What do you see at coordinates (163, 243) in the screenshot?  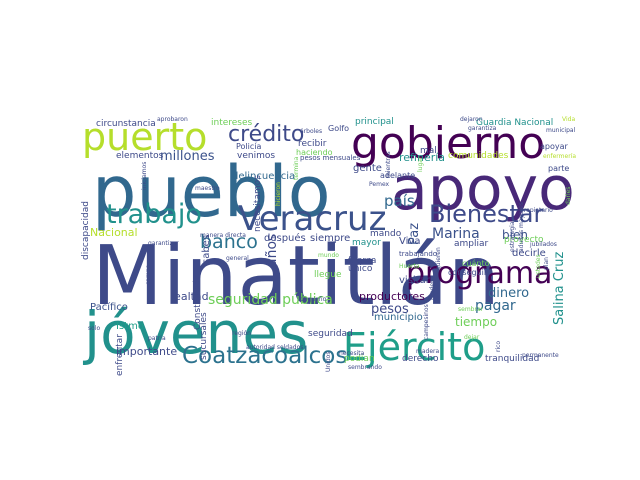 I see `word-campo: garantizar` at bounding box center [163, 243].